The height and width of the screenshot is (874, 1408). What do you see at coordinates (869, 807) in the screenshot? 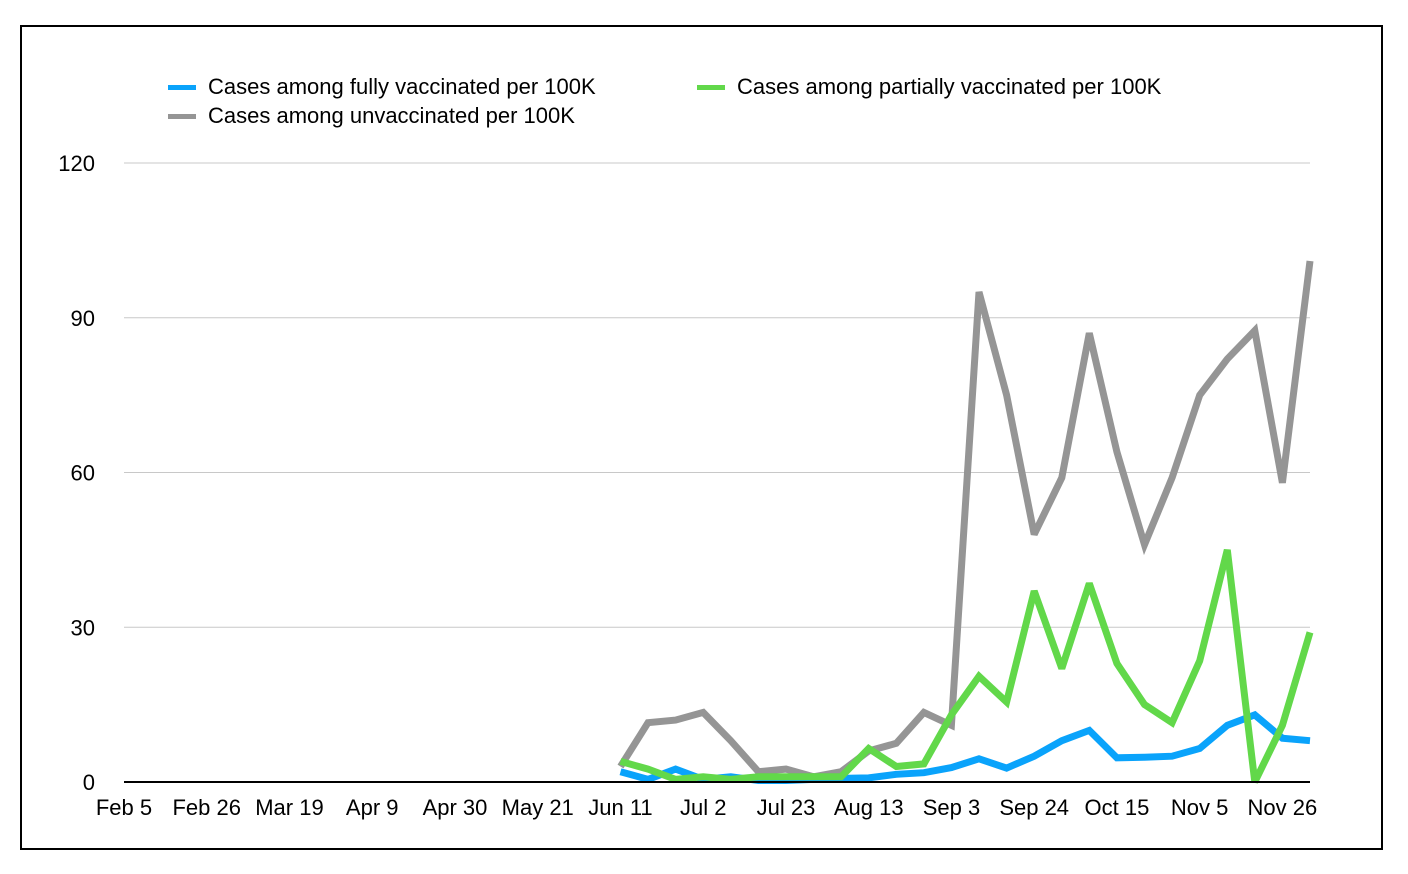
I see `x-tick-label: Aug 13` at bounding box center [869, 807].